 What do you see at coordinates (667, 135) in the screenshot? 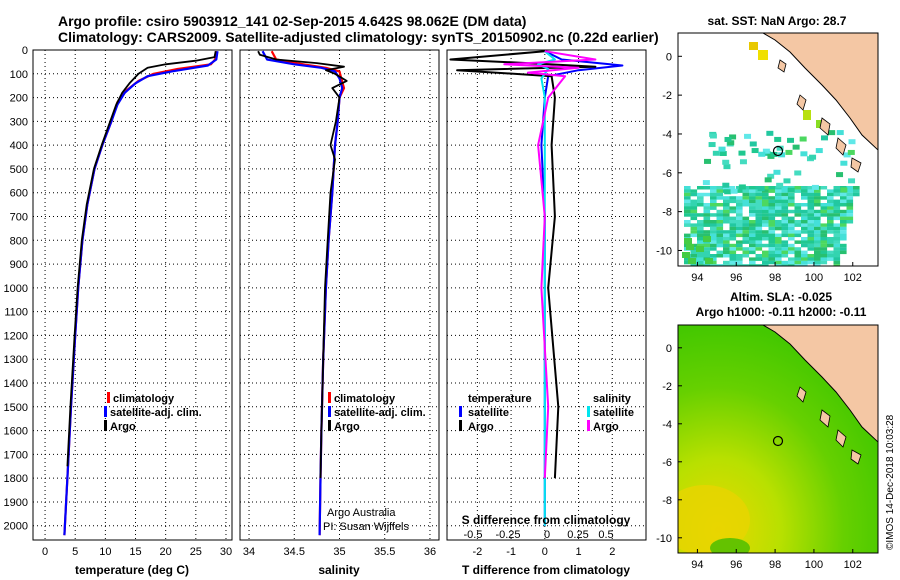
I see `map-y-tick-label: -4` at bounding box center [667, 135].